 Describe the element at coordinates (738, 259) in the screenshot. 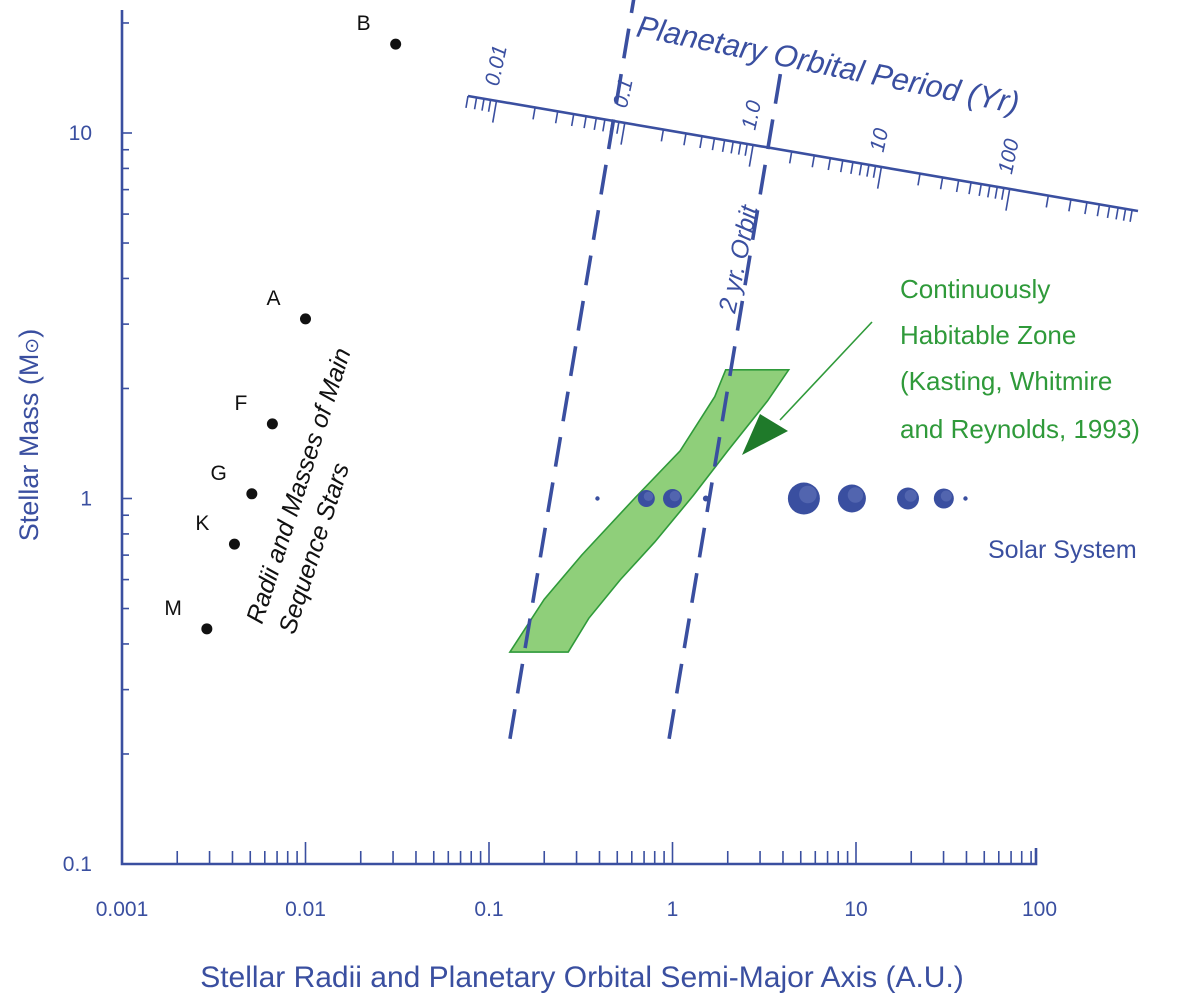

I see `two-year-orbit-label: 2 yr. Orbit` at that location.